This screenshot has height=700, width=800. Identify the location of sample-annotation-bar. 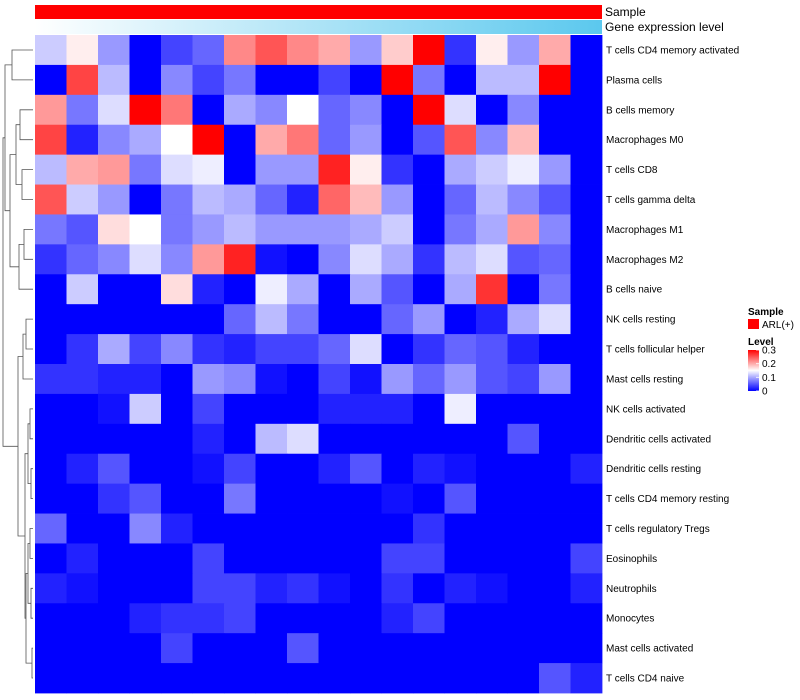
(318, 12).